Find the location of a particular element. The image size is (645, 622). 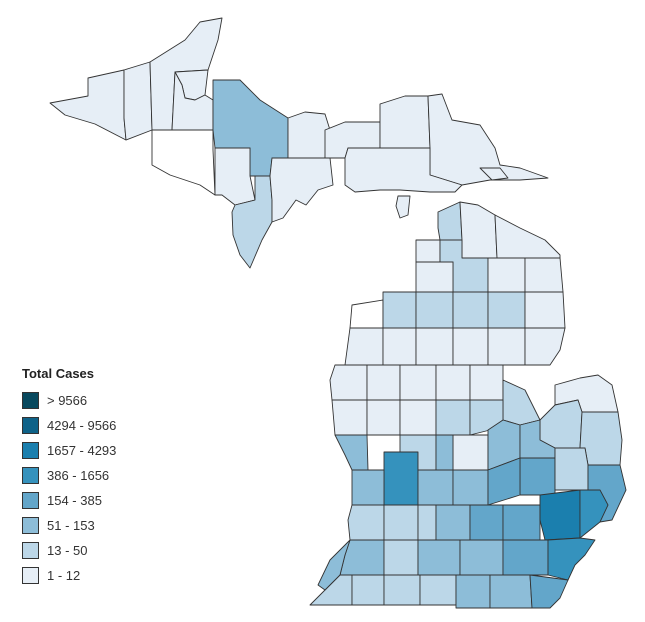

legend-label: 13 - 50 is located at coordinates (67, 550).